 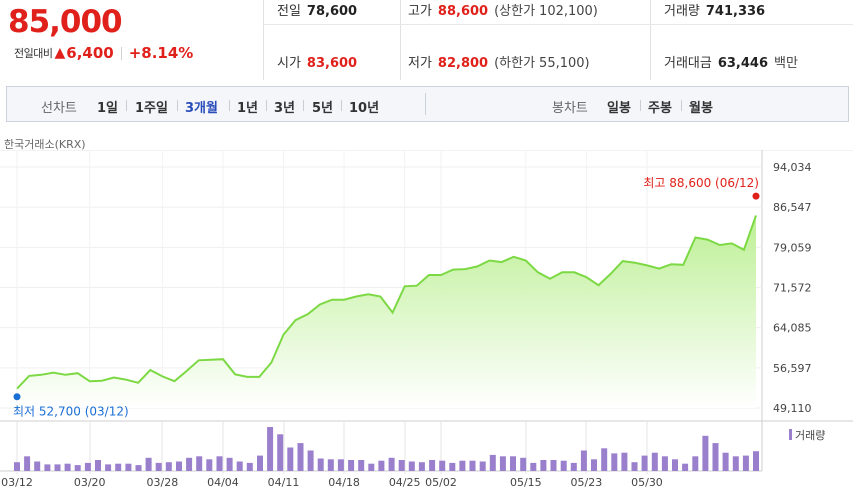 I want to click on y-tick-label: 86,547, so click(x=792, y=207).